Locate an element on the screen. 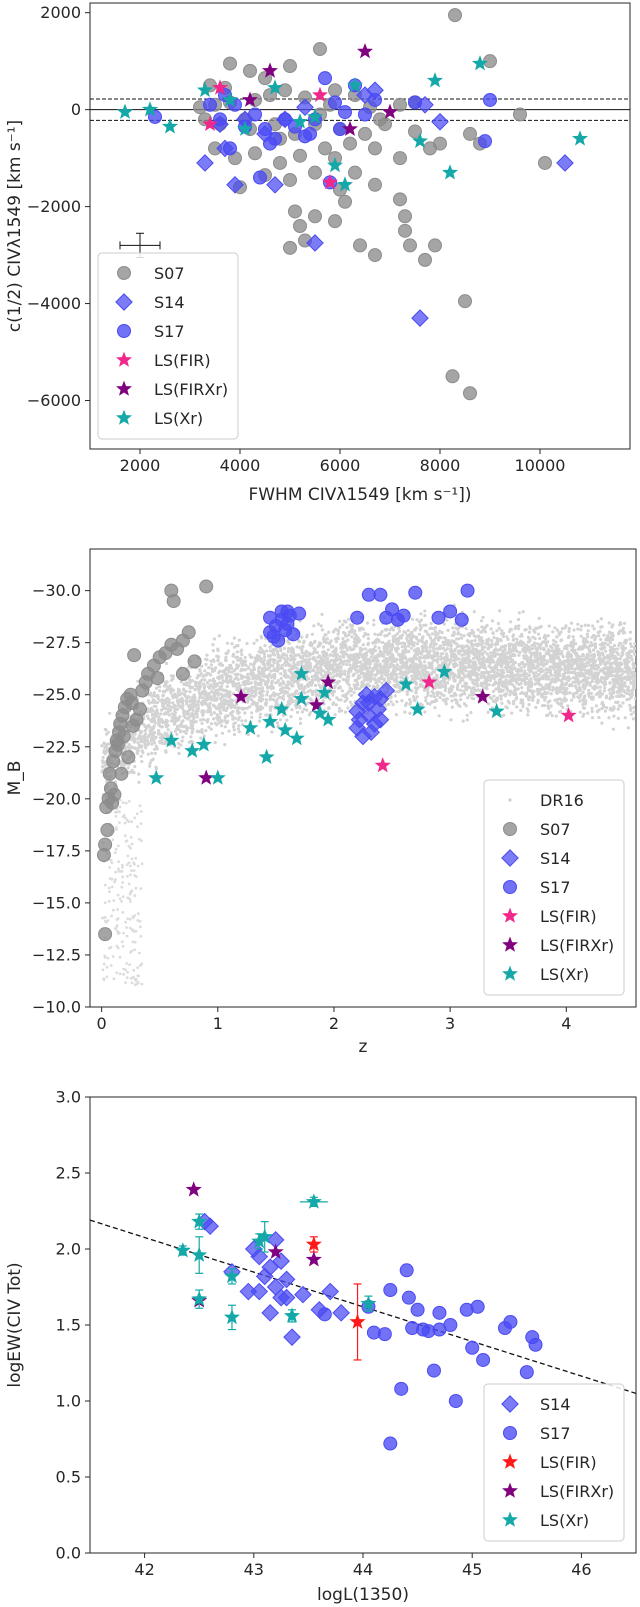  legend-label: LS(Xr) is located at coordinates (178, 418).